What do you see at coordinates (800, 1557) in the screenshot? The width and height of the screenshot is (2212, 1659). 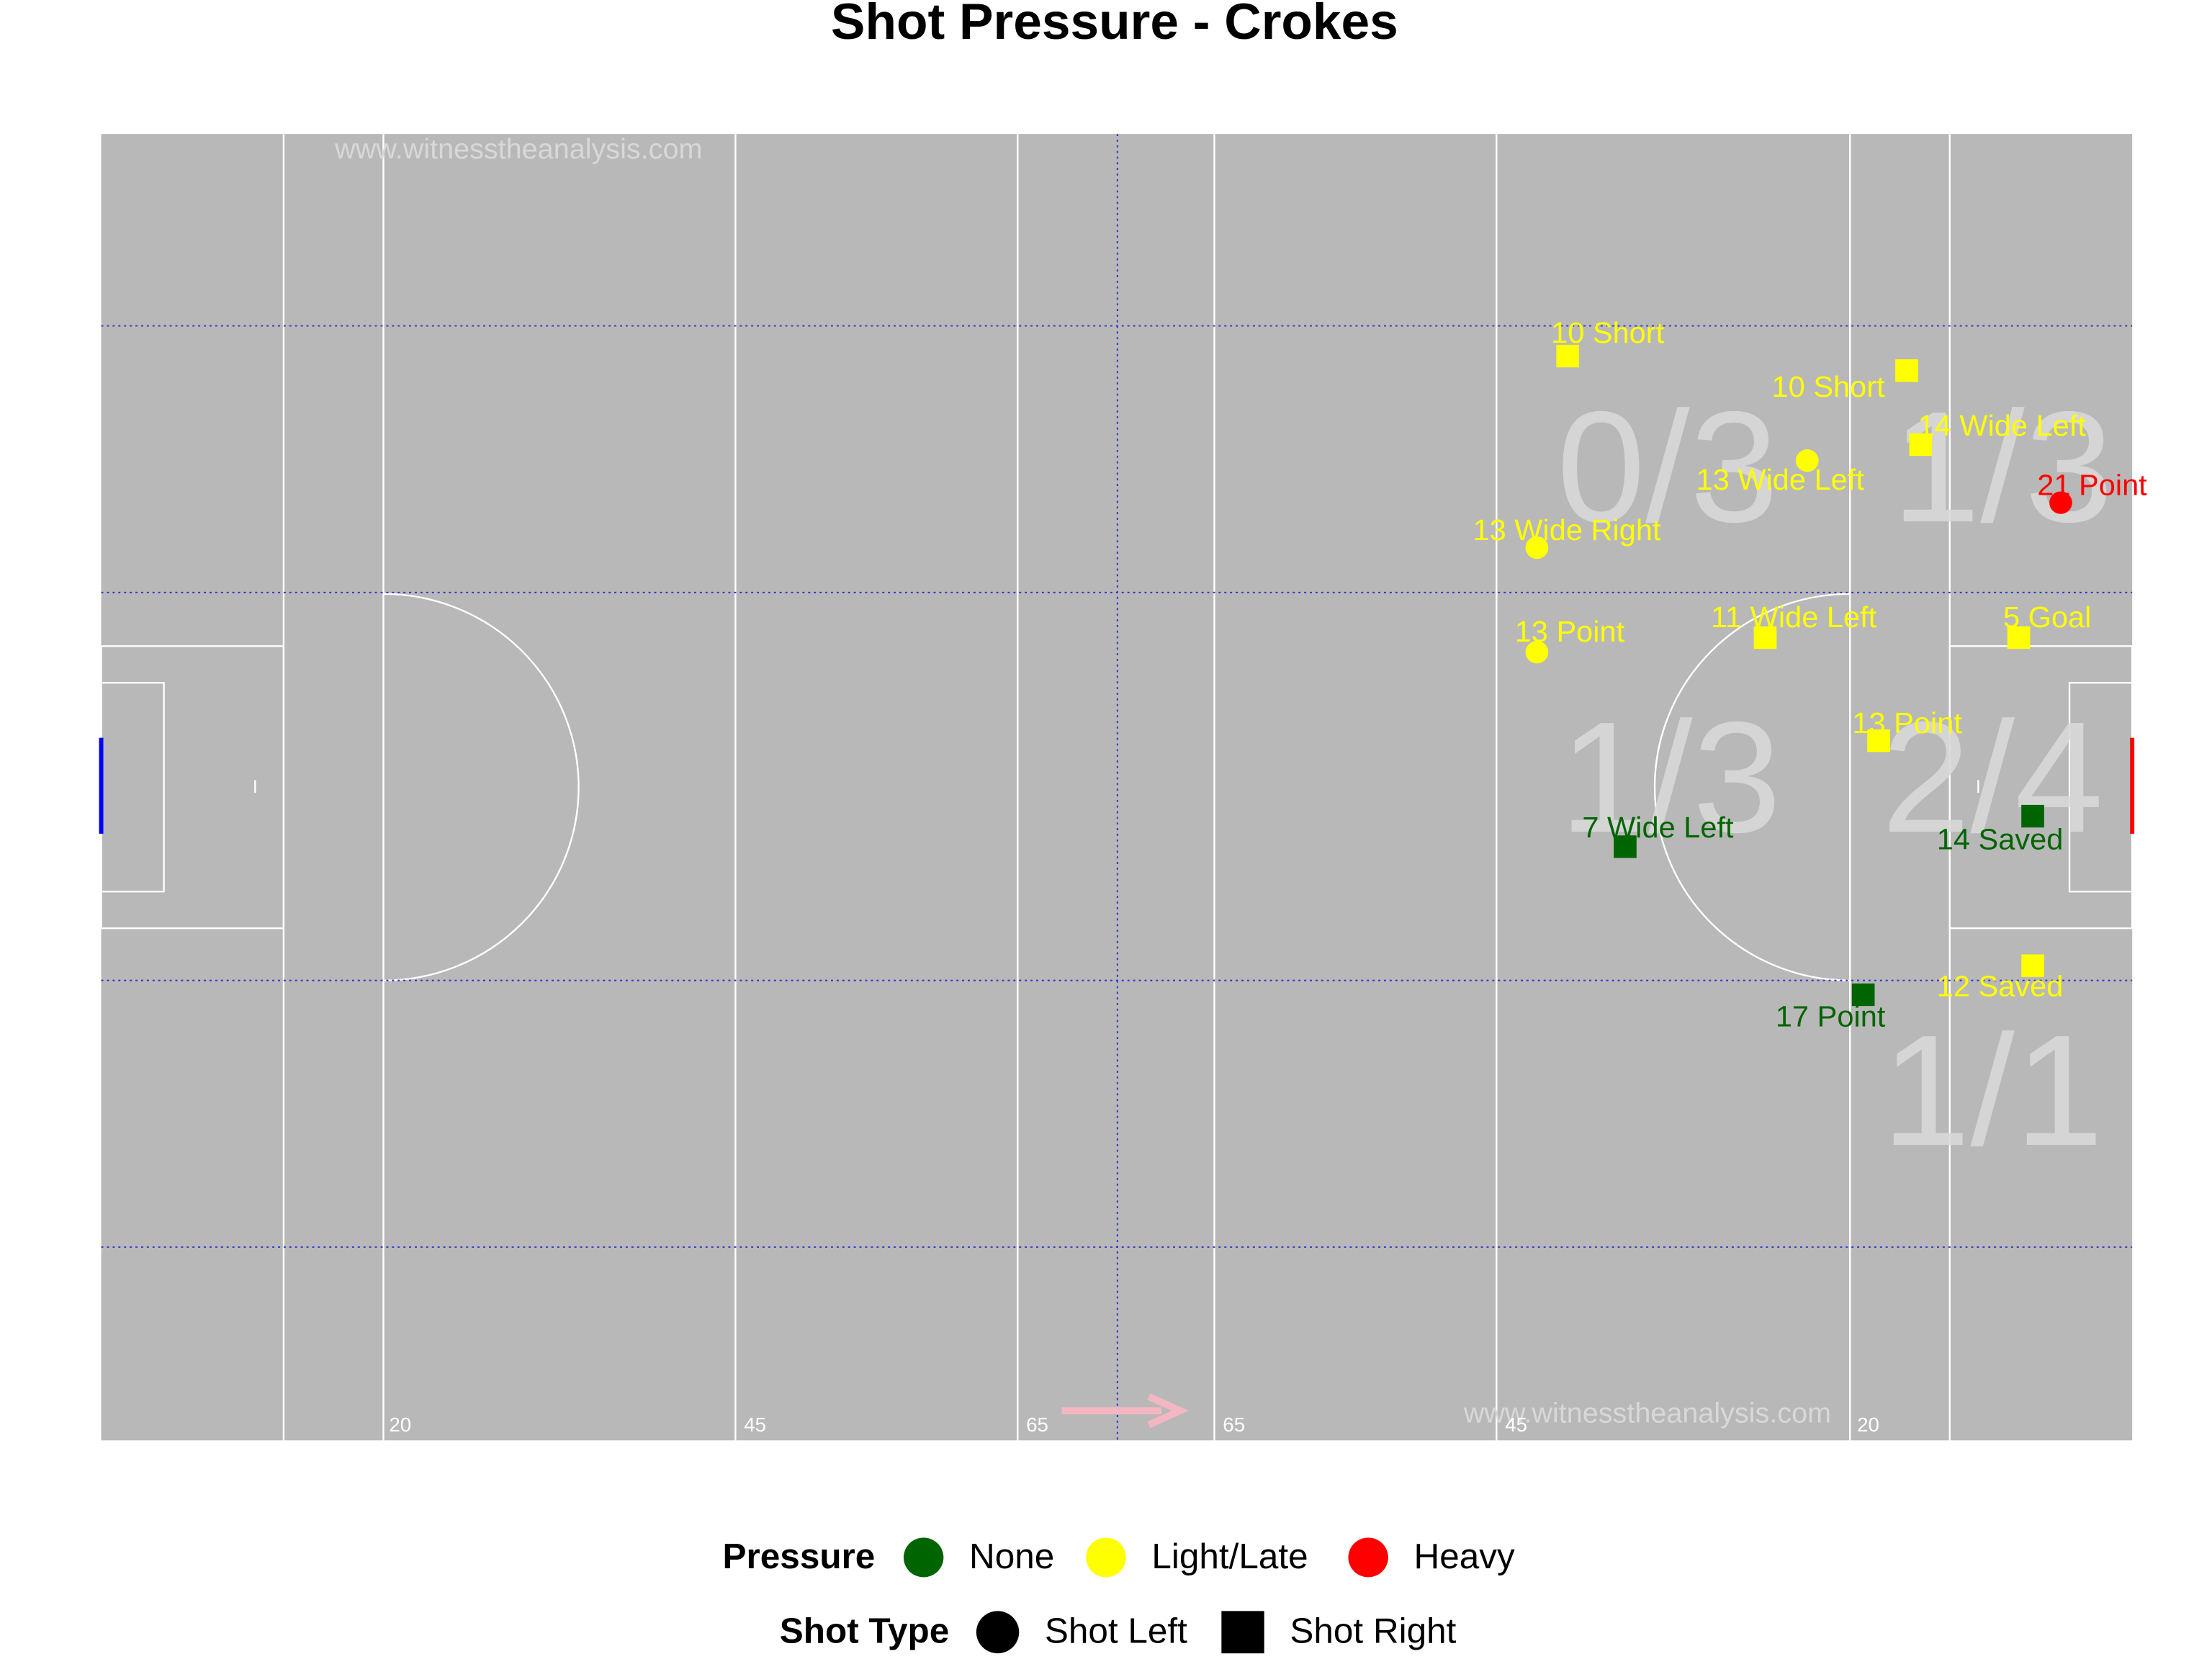 I see `legend-title: Pressure` at bounding box center [800, 1557].